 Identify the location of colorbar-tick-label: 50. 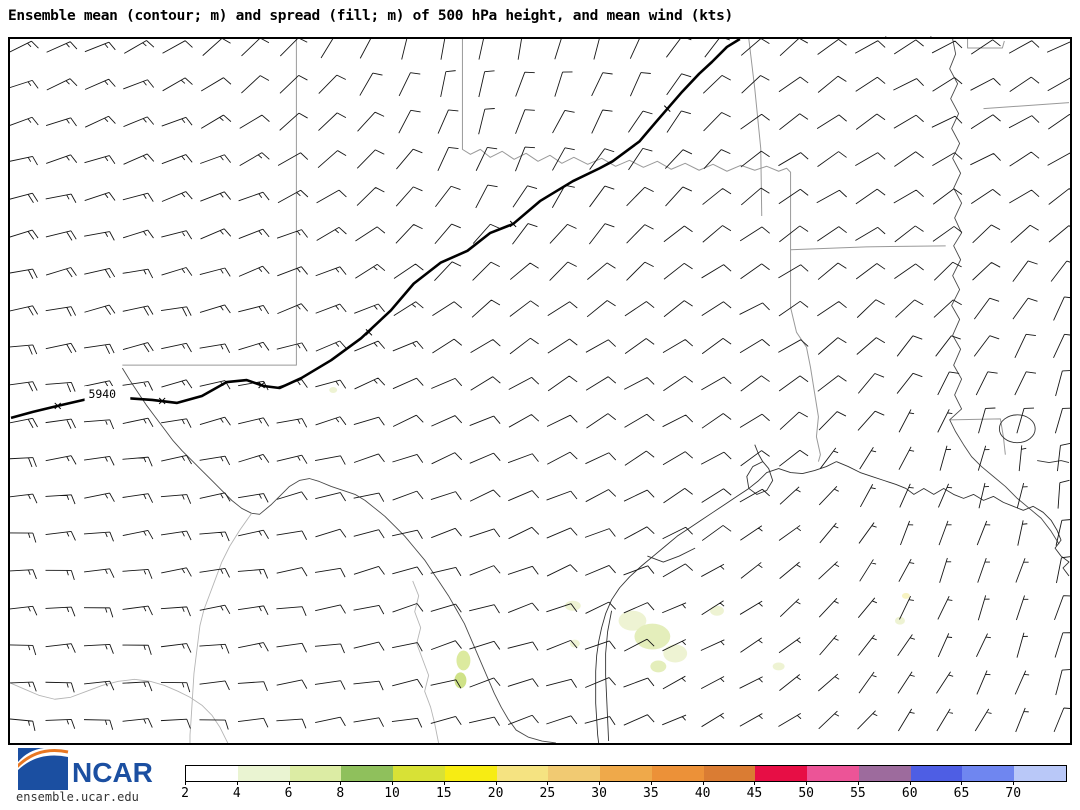
(806, 793).